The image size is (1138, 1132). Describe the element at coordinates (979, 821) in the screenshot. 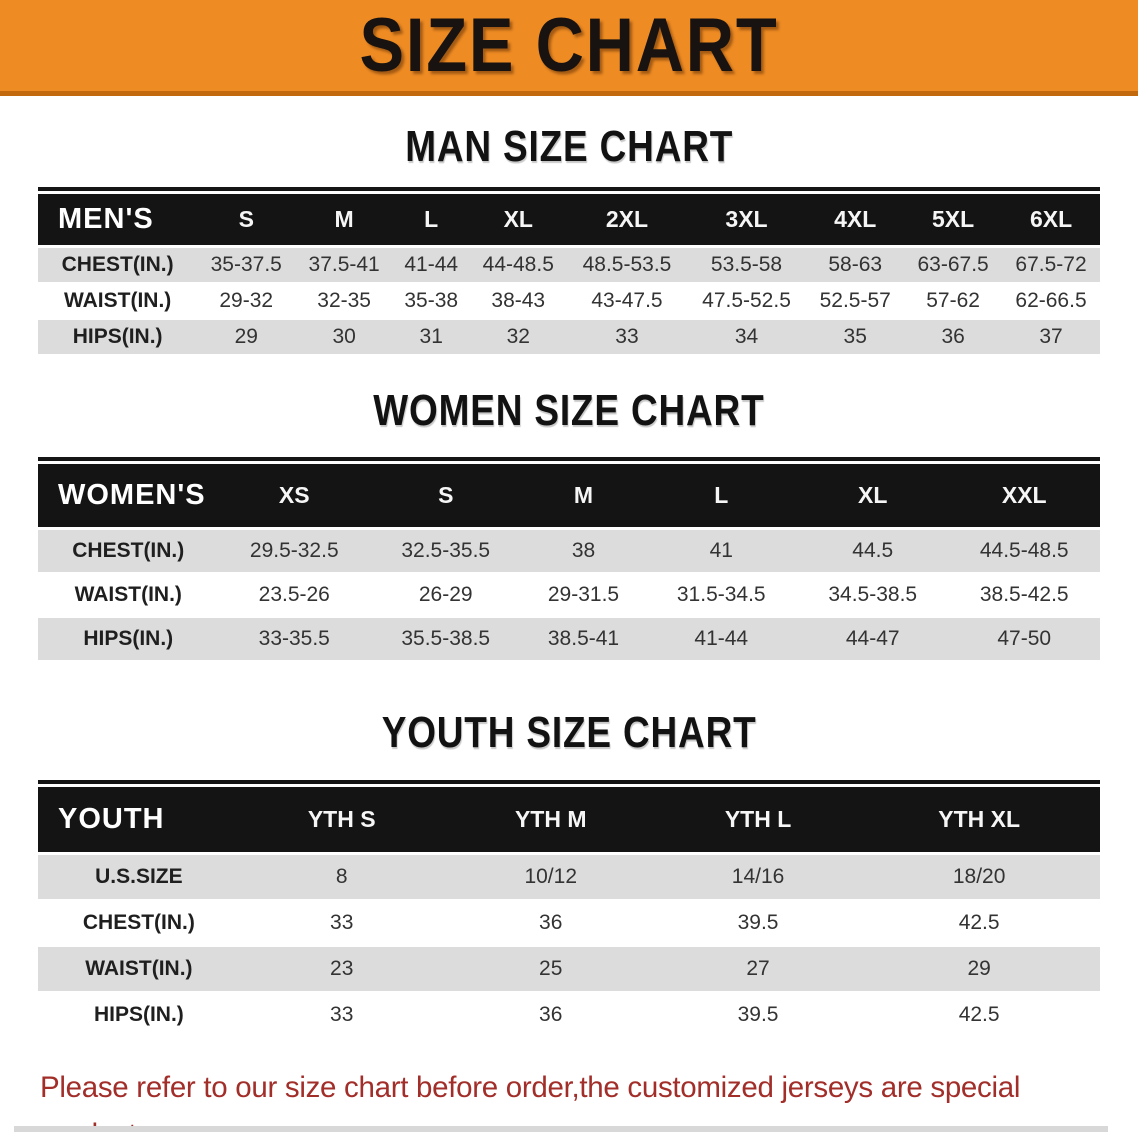

I see `youth-col-yth-xl: YTH XL` at that location.